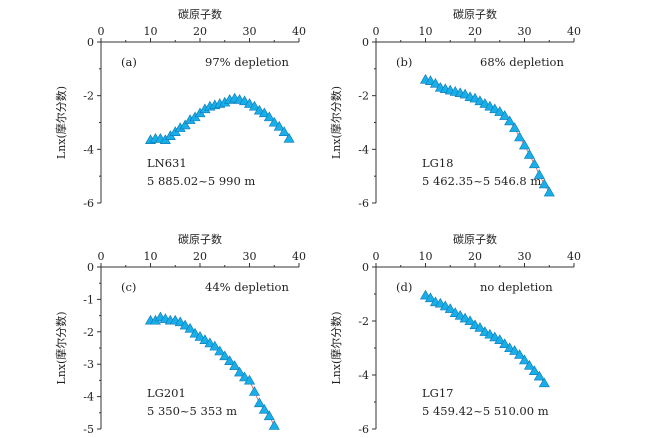 This screenshot has width=648, height=438. What do you see at coordinates (88, 429) in the screenshot?
I see `y-tick-label: -5` at bounding box center [88, 429].